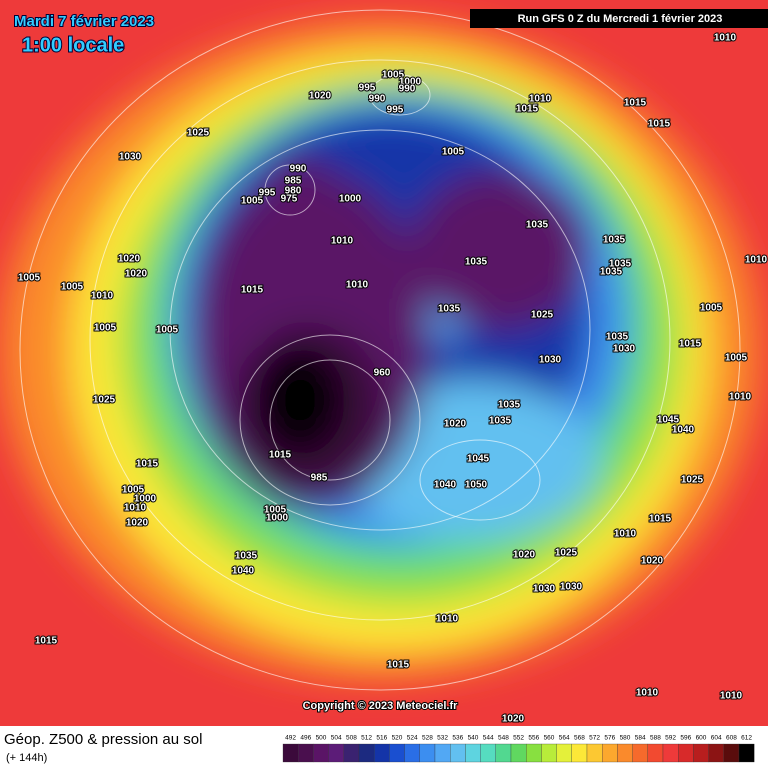 Image resolution: width=768 pixels, height=768 pixels. Describe the element at coordinates (336, 738) in the screenshot. I see `scale-label: 504` at that location.